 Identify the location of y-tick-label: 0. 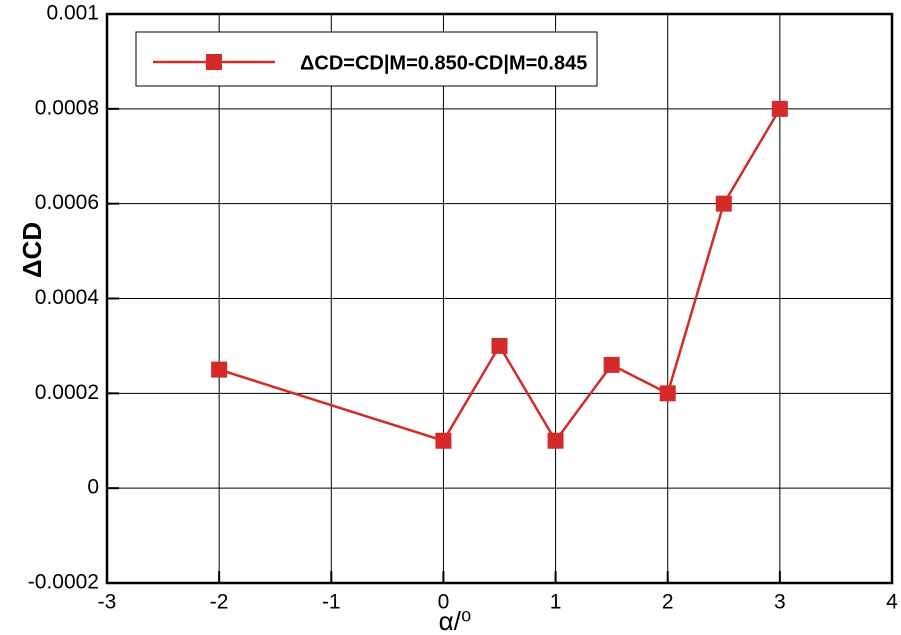
(93, 487).